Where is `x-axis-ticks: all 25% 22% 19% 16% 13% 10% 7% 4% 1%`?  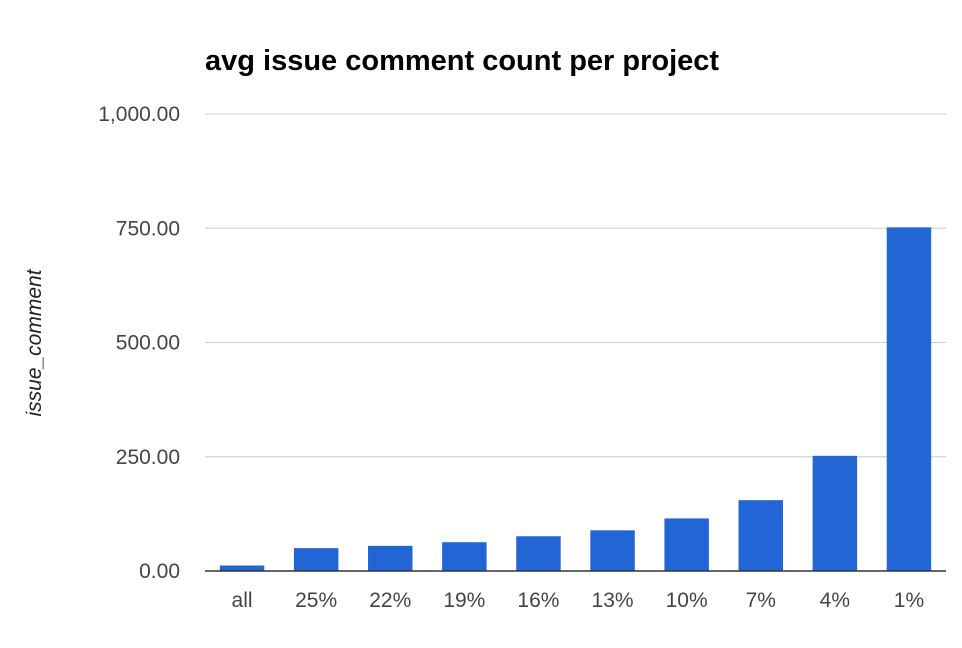 x-axis-ticks: all 25% 22% 19% 16% 13% 10% 7% 4% 1% is located at coordinates (578, 600).